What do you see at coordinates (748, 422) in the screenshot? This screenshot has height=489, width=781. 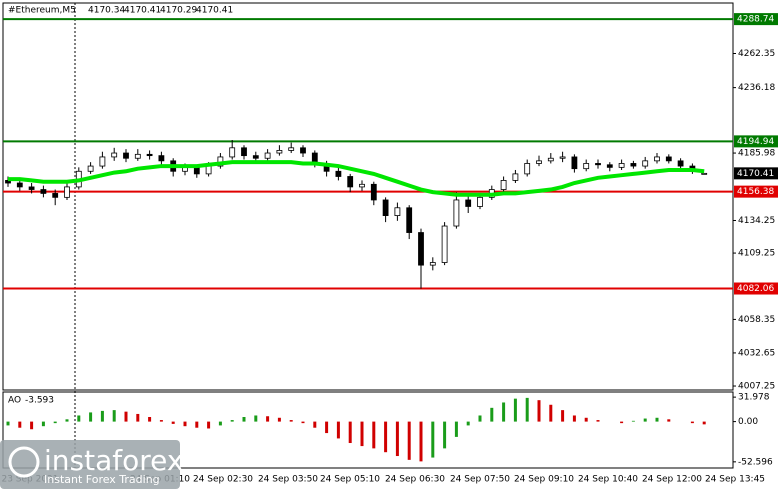 I see `ao-tick-label: 0.00` at bounding box center [748, 422].